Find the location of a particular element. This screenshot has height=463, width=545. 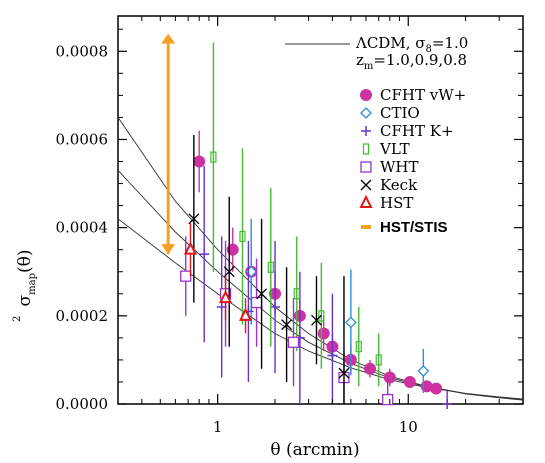

arrow-head-up is located at coordinates (168, 38).